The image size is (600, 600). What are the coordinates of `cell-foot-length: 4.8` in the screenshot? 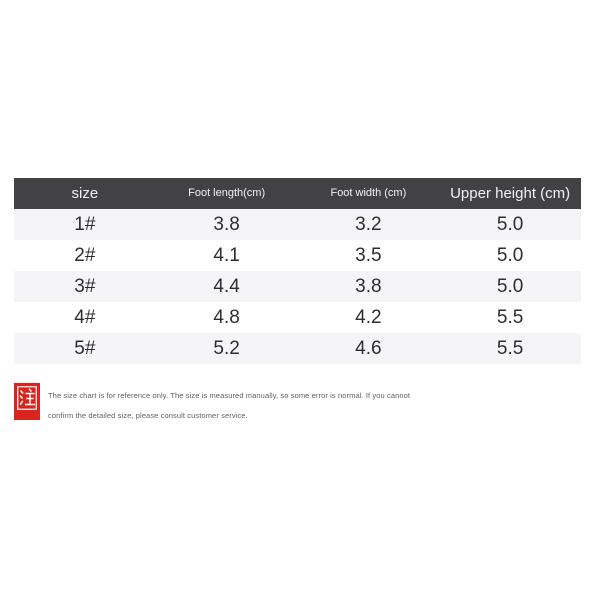 It's located at (226, 317).